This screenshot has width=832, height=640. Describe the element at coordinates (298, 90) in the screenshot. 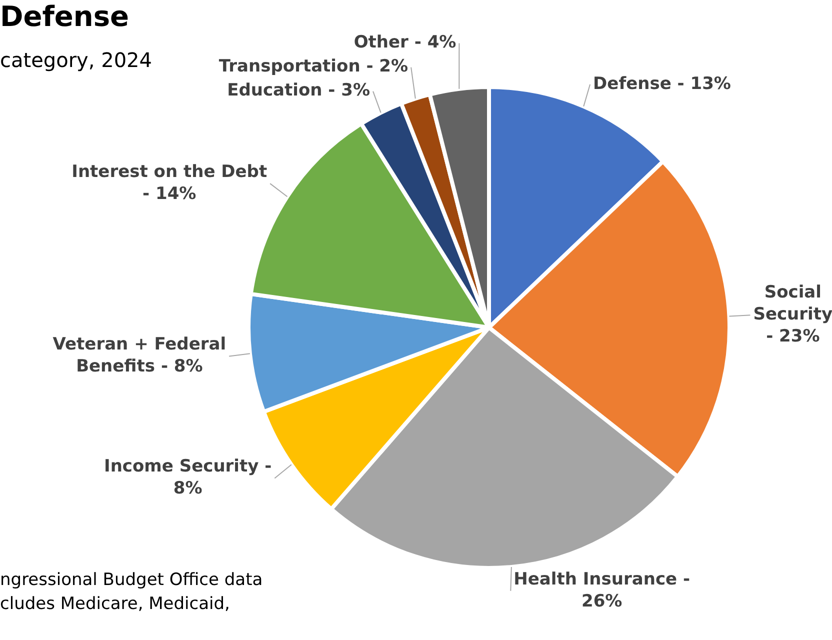

I see `slice-label: Education - 3%` at that location.